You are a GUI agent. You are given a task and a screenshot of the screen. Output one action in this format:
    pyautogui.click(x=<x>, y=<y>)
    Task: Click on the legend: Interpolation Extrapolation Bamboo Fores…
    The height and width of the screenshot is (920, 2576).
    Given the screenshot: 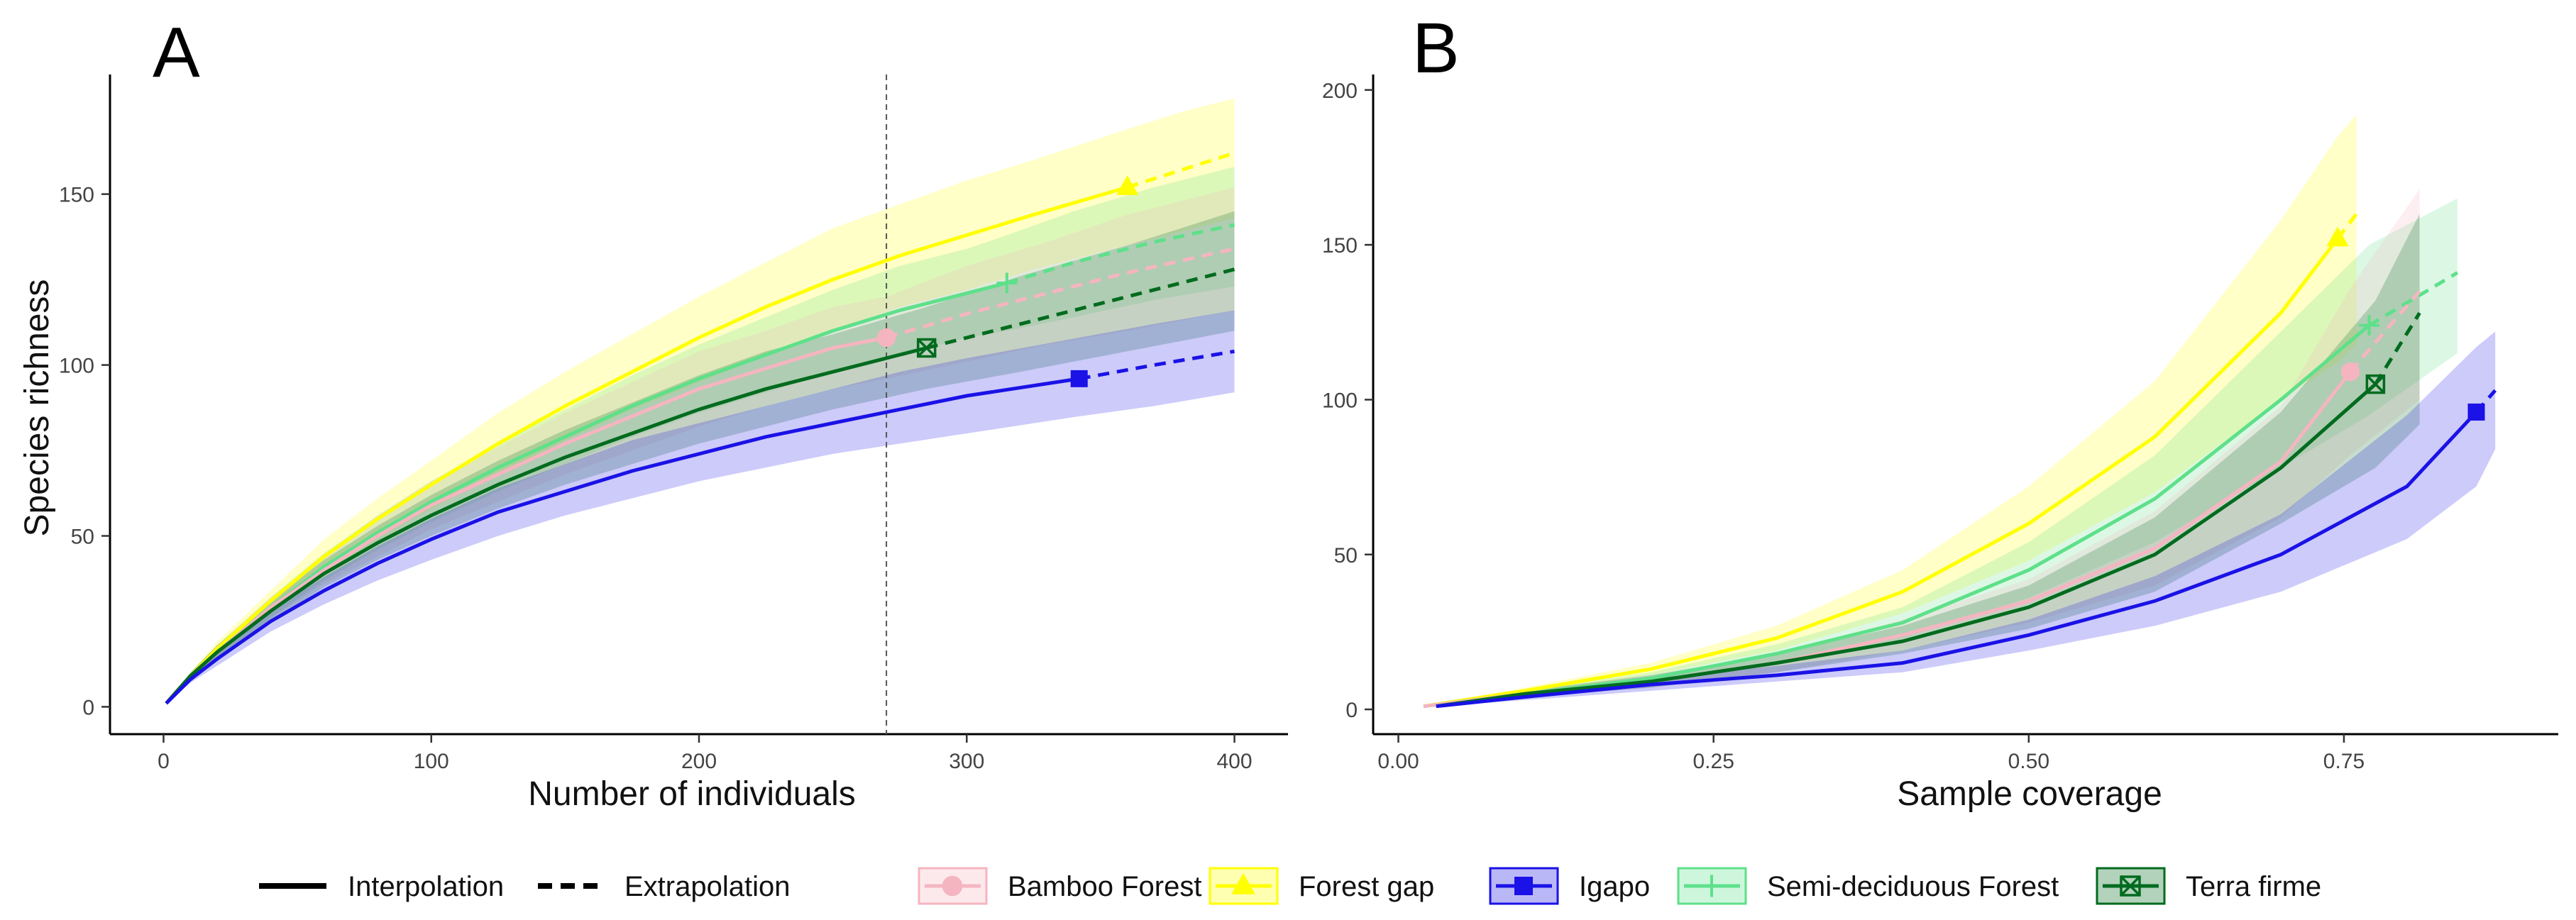 What is the action you would take?
    pyautogui.click(x=1290, y=886)
    